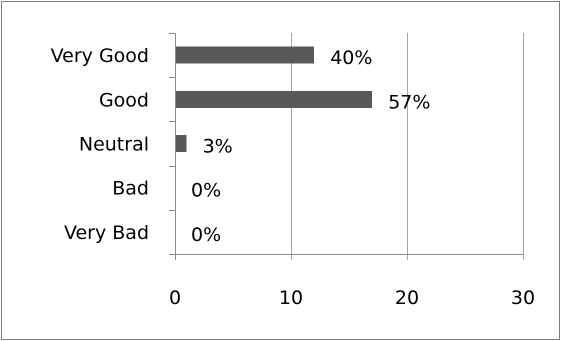  What do you see at coordinates (124, 100) in the screenshot?
I see `category-label: Good` at bounding box center [124, 100].